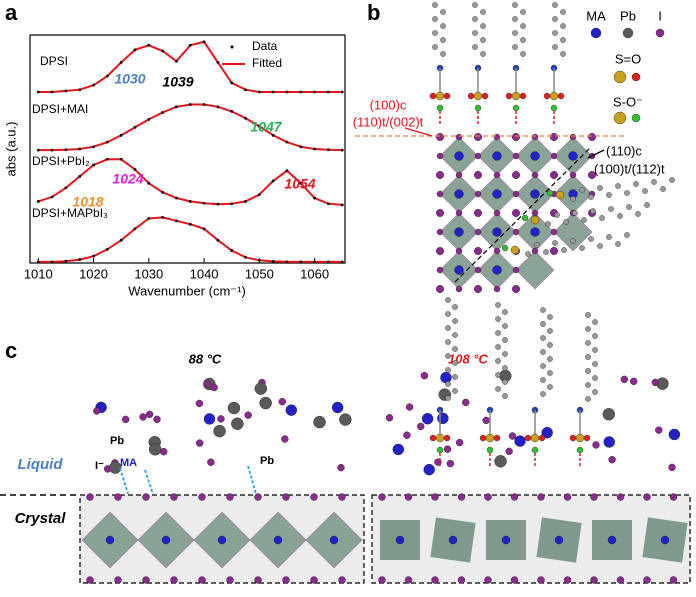 This screenshot has height=597, width=696. I want to click on panel-label: a, so click(11, 12).